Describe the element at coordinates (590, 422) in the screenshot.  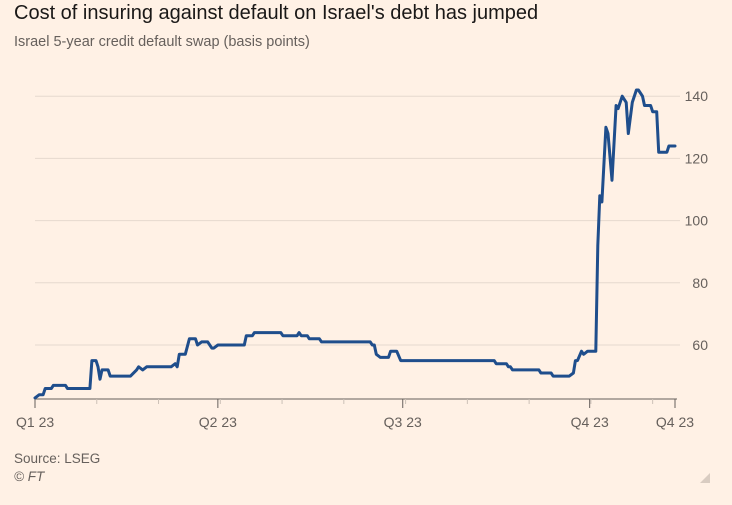
I see `x-tick-label-3: Q4 23` at that location.